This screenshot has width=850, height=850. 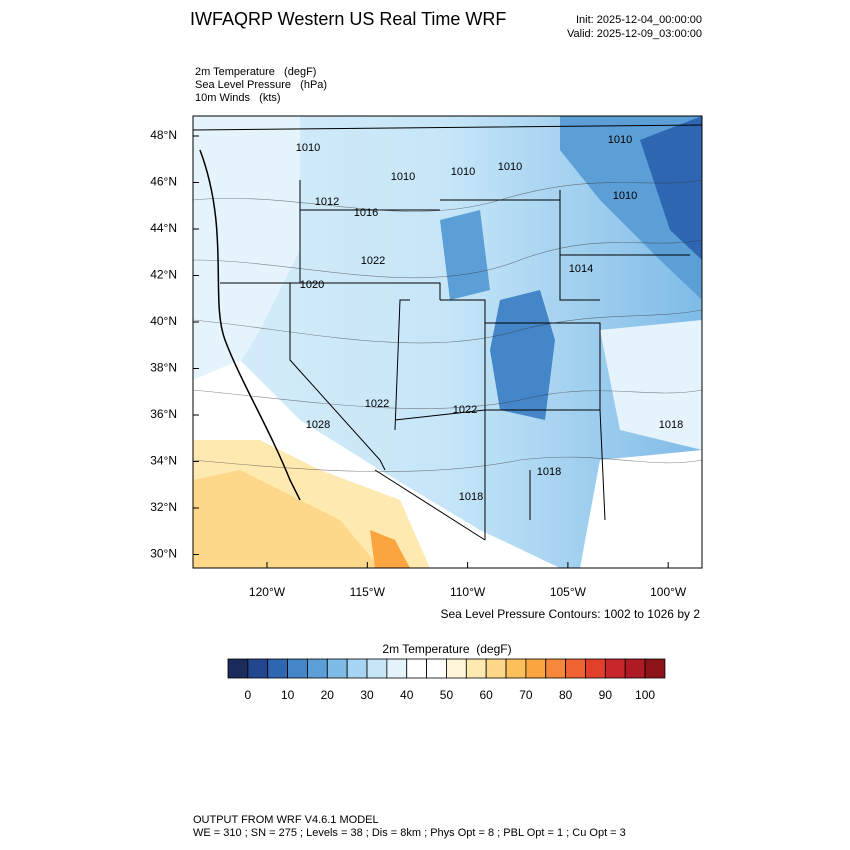 I want to click on contour-label: 1016, so click(x=366, y=213).